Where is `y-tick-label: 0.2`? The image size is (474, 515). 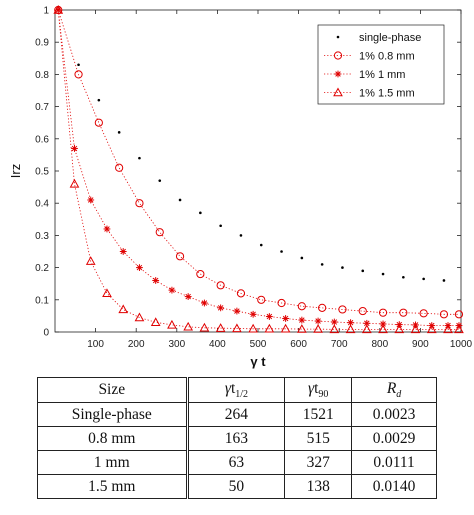 y-tick-label: 0.2 is located at coordinates (42, 268).